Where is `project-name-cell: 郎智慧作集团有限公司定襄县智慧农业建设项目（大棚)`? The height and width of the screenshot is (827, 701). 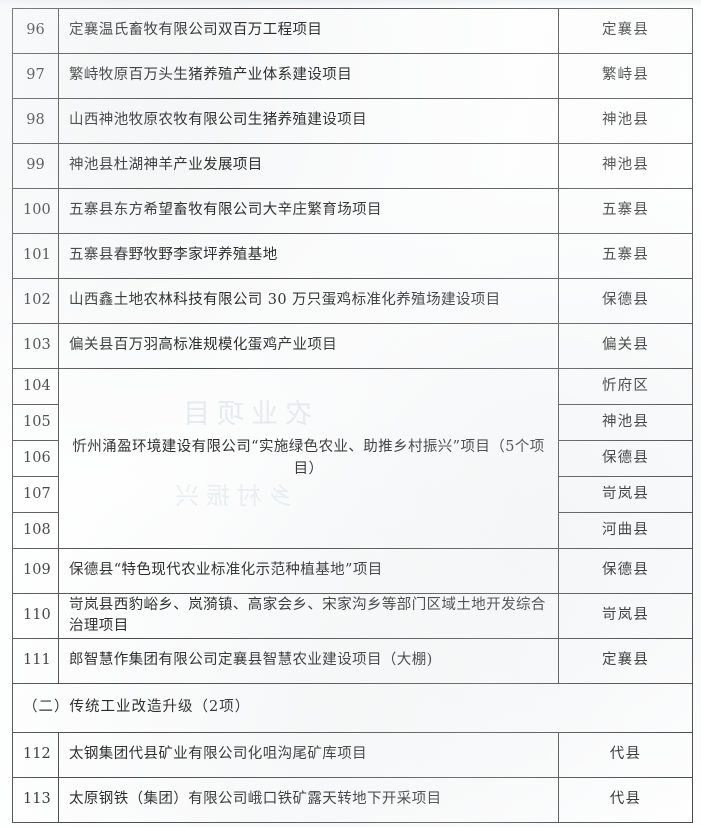
project-name-cell: 郎智慧作集团有限公司定襄县智慧农业建设项目（大棚) is located at coordinates (308, 661).